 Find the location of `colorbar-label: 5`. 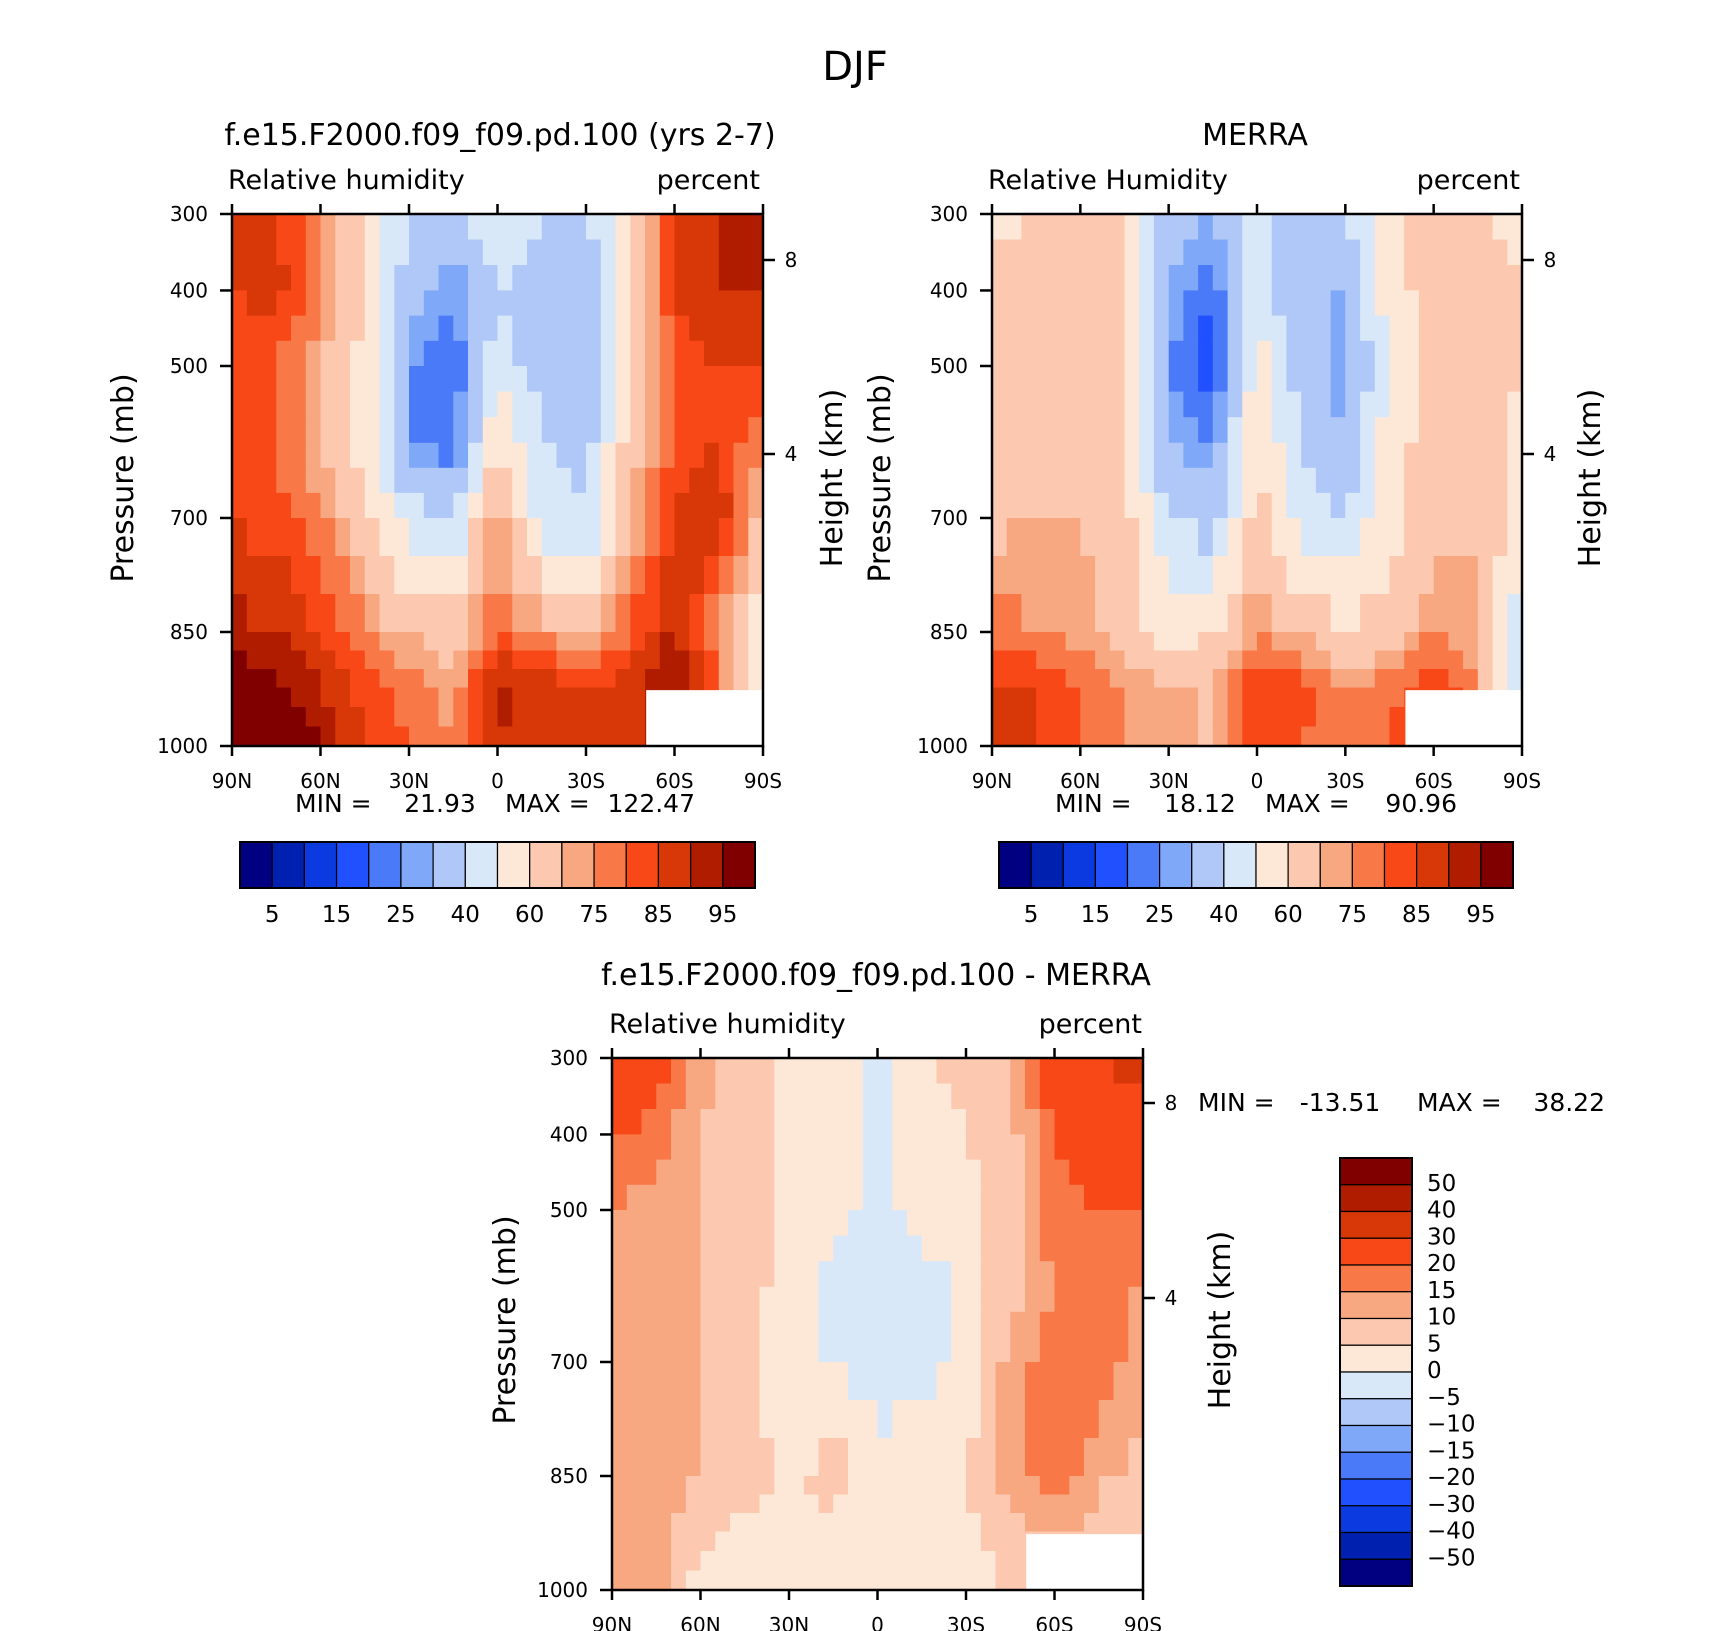

colorbar-label: 5 is located at coordinates (1031, 915).